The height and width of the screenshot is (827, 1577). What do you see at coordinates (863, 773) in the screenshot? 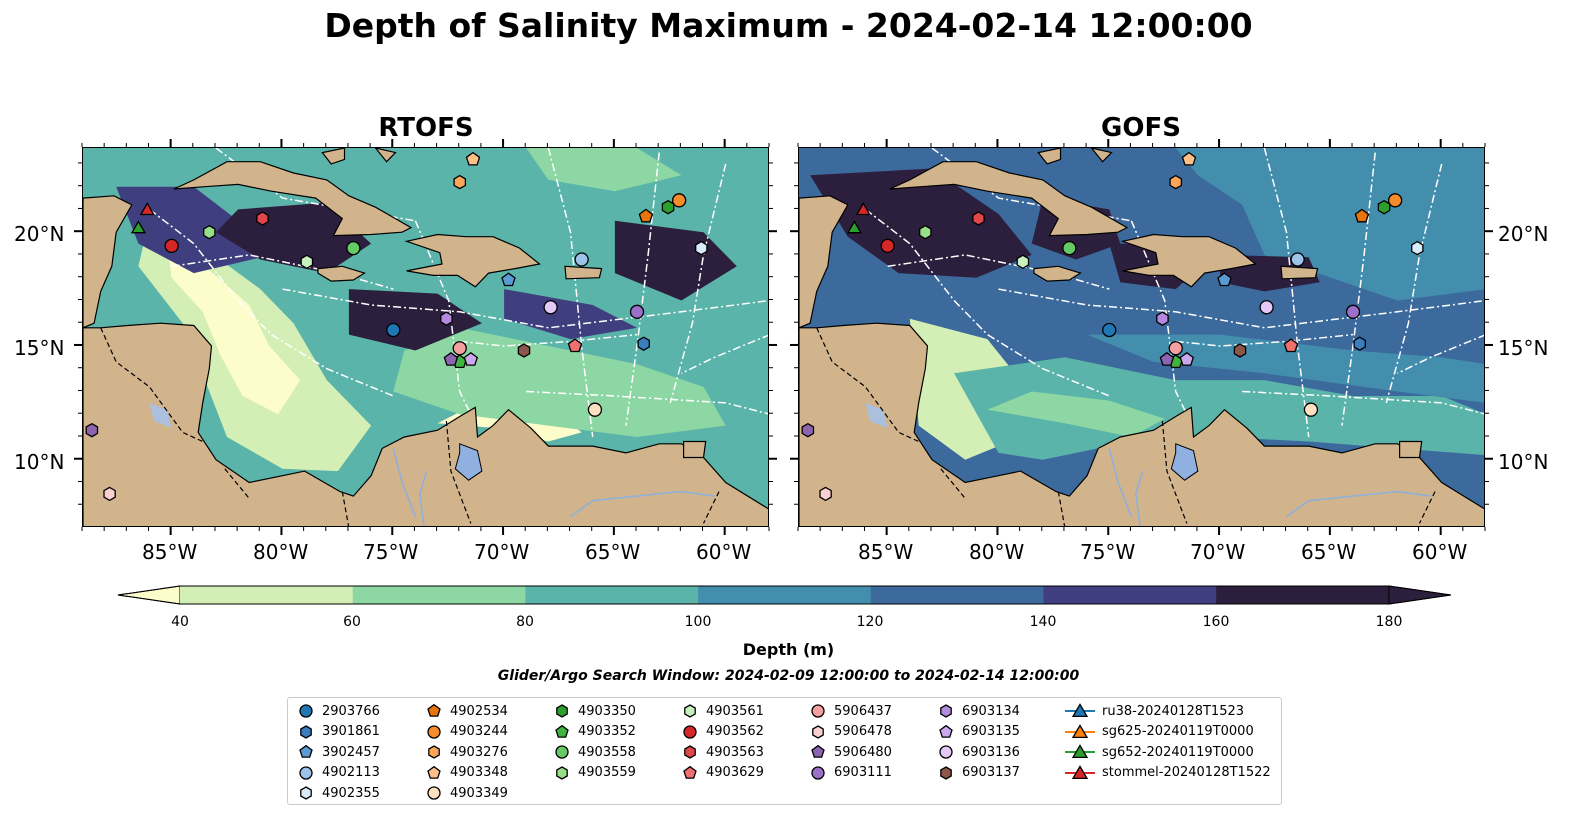
I see `legend-label: 6903111` at bounding box center [863, 773].